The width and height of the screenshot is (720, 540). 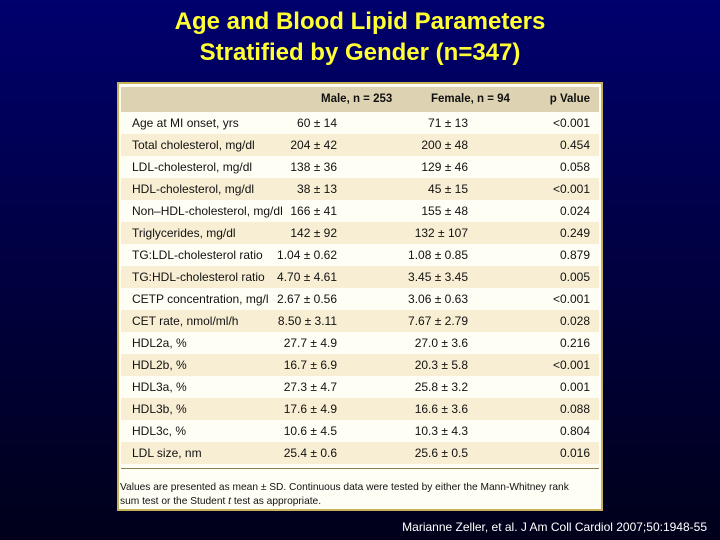 I want to click on female-value: 25.8 ± 3.2, so click(x=441, y=387).